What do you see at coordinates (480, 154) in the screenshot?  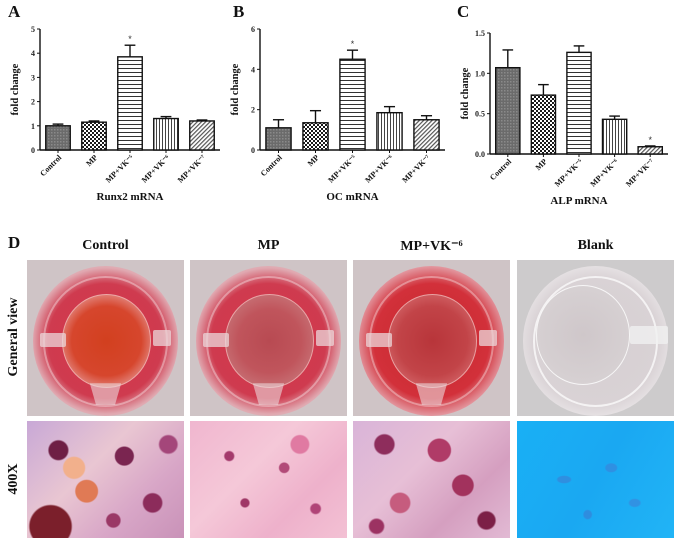 I see `y-tick-label: 0.0` at bounding box center [480, 154].